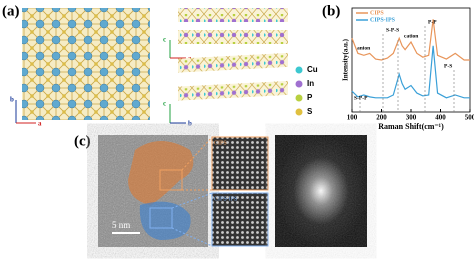 Image resolution: width=474 pixels, height=261 pixels. What do you see at coordinates (312, 69) in the screenshot?
I see `legend-text: Cu` at bounding box center [312, 69].